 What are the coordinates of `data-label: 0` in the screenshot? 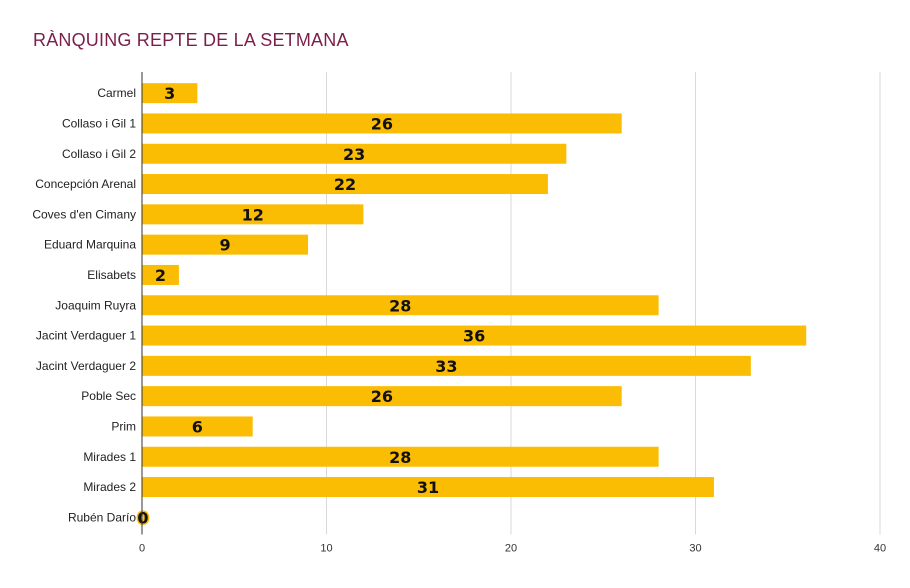 It's located at (142, 517).